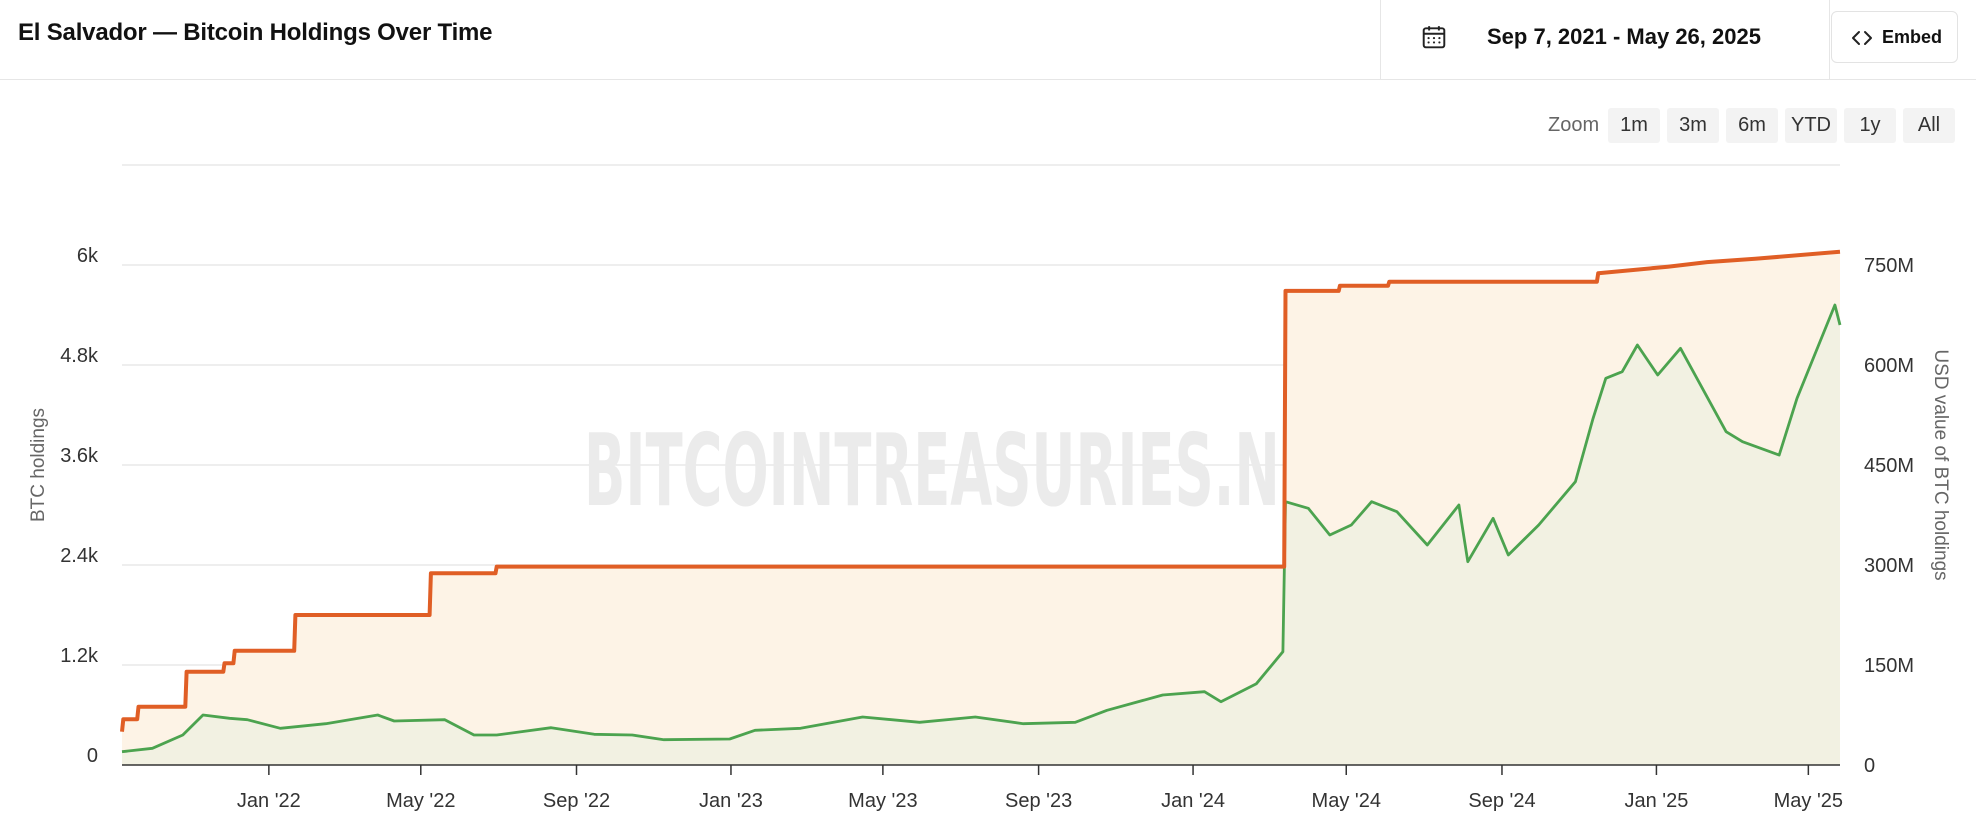  What do you see at coordinates (1574, 125) in the screenshot?
I see `zoom-label: Zoom` at bounding box center [1574, 125].